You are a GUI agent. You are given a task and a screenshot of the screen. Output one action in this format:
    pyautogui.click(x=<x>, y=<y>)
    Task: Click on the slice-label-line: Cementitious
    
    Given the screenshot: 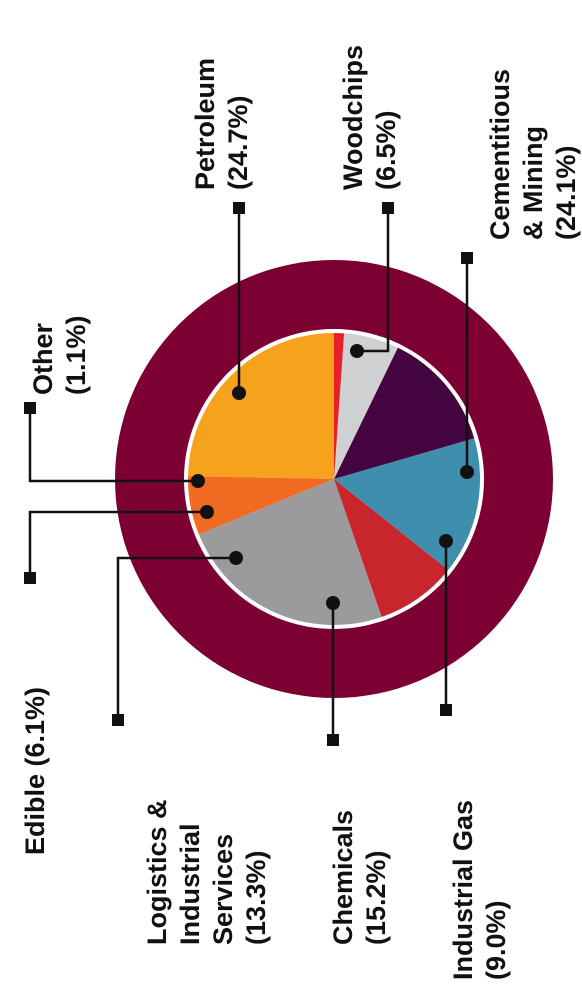 What is the action you would take?
    pyautogui.click(x=500, y=154)
    